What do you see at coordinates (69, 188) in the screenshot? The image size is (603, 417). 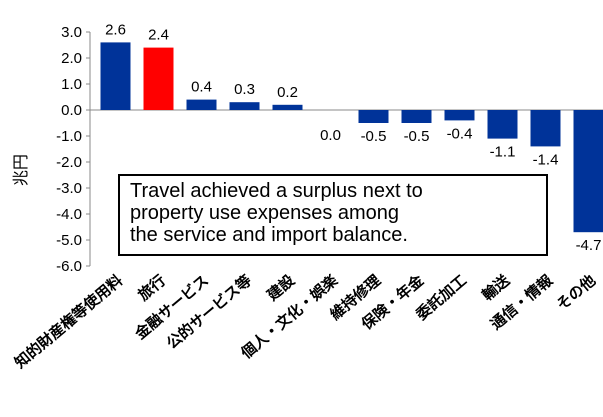 I see `y-tick-label: -3.0` at bounding box center [69, 188].